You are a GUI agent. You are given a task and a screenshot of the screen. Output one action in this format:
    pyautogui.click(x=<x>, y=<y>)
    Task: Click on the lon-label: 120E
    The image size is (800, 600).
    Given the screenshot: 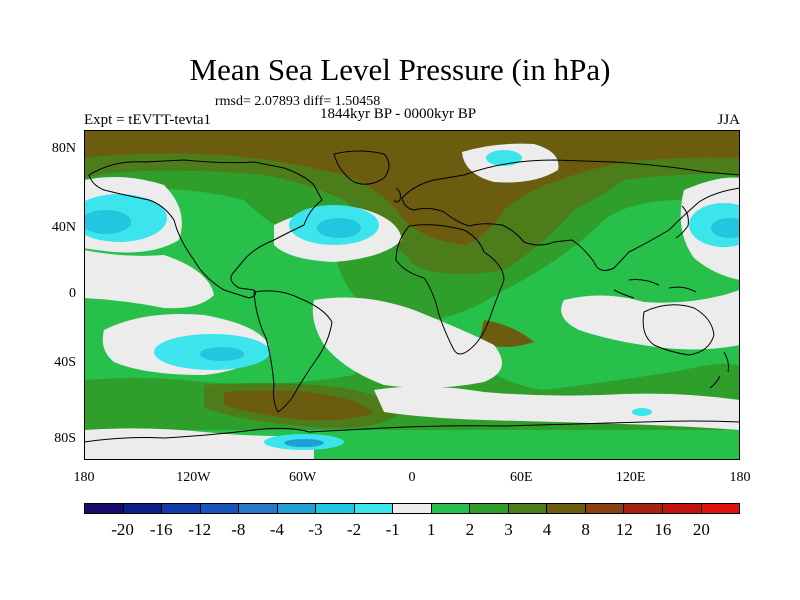 What is the action you would take?
    pyautogui.click(x=630, y=477)
    